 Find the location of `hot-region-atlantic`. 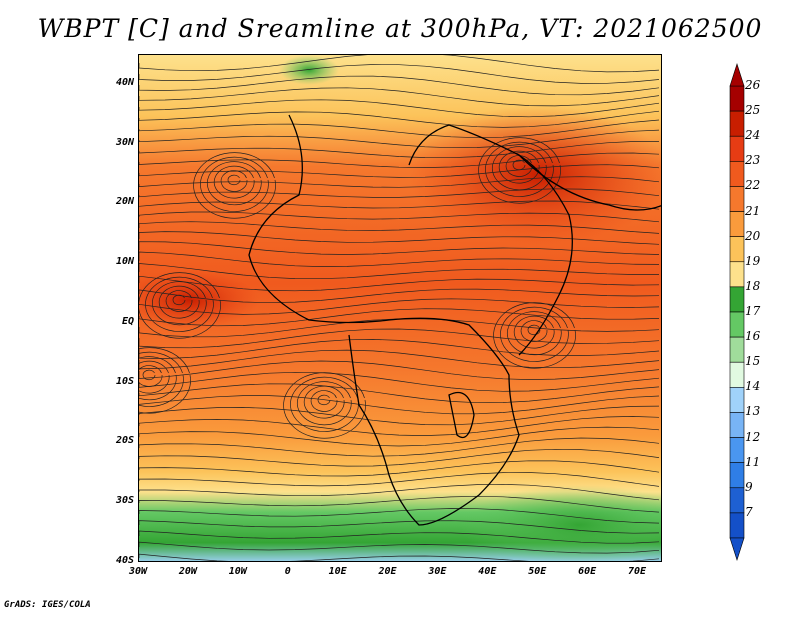

hot-region-atlantic is located at coordinates (199, 300).